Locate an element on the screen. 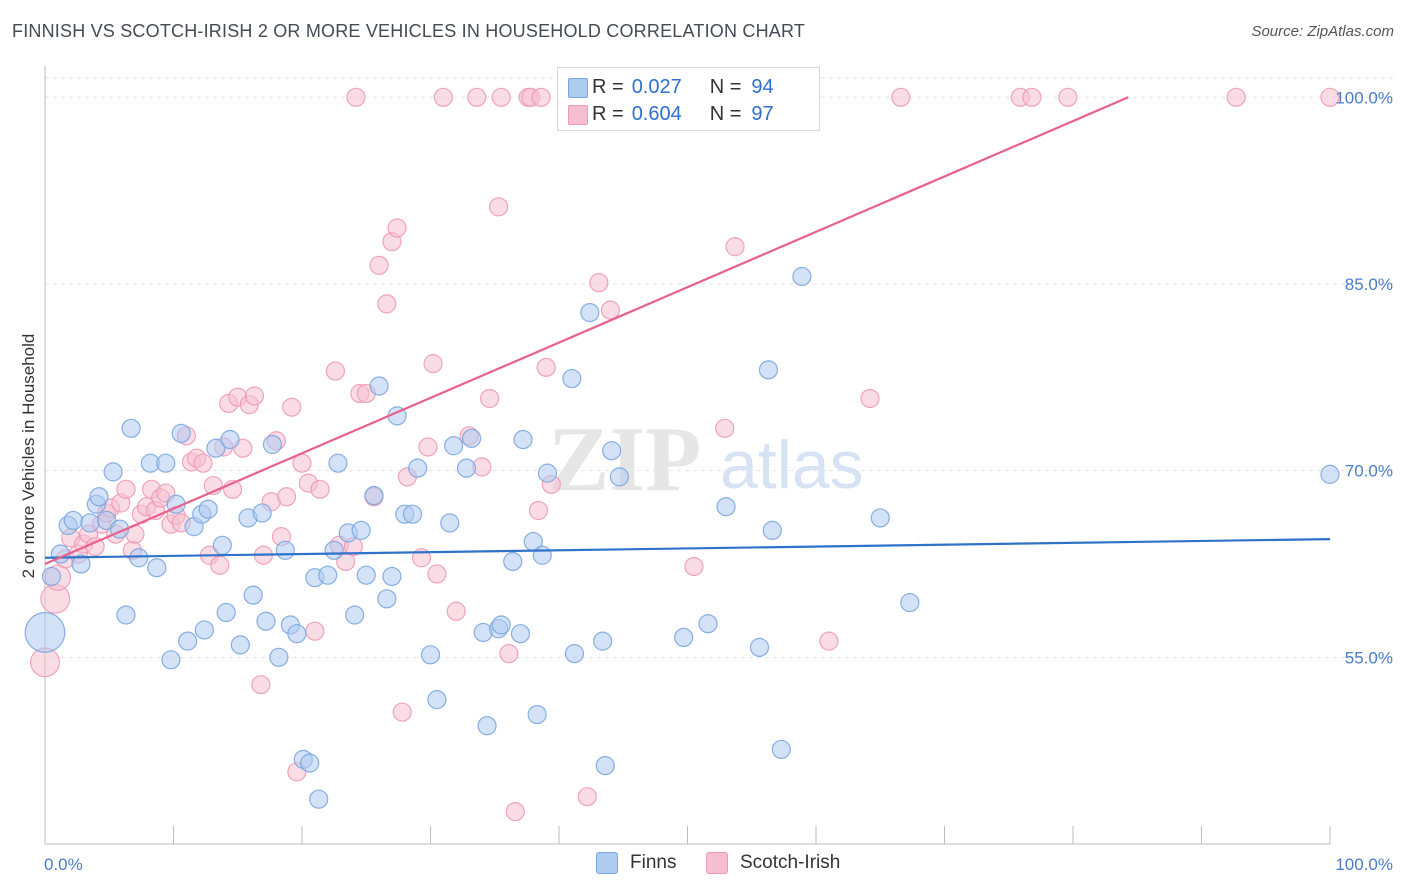 The width and height of the screenshot is (1406, 892). watermark-atlas: atlas is located at coordinates (792, 465).